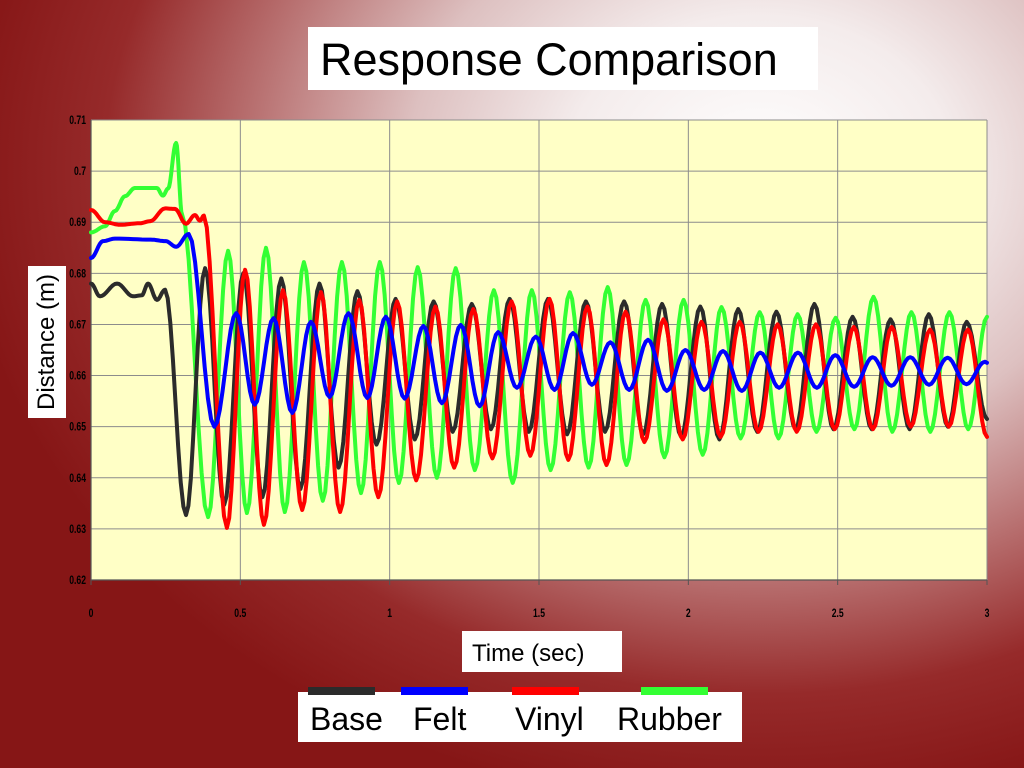 This screenshot has width=1024, height=768. Describe the element at coordinates (669, 719) in the screenshot. I see `legend-label-rubber: Rubber` at that location.